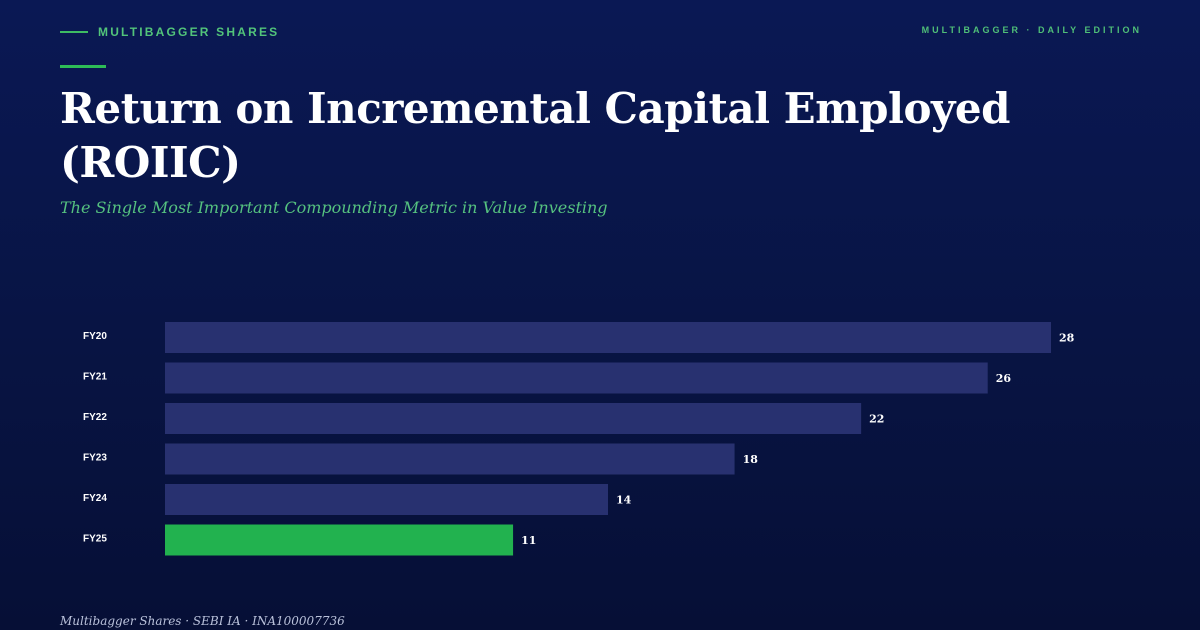 This screenshot has height=630, width=1200. What do you see at coordinates (189, 32) in the screenshot?
I see `brand-name: MULTIBAGGER SHARES` at bounding box center [189, 32].